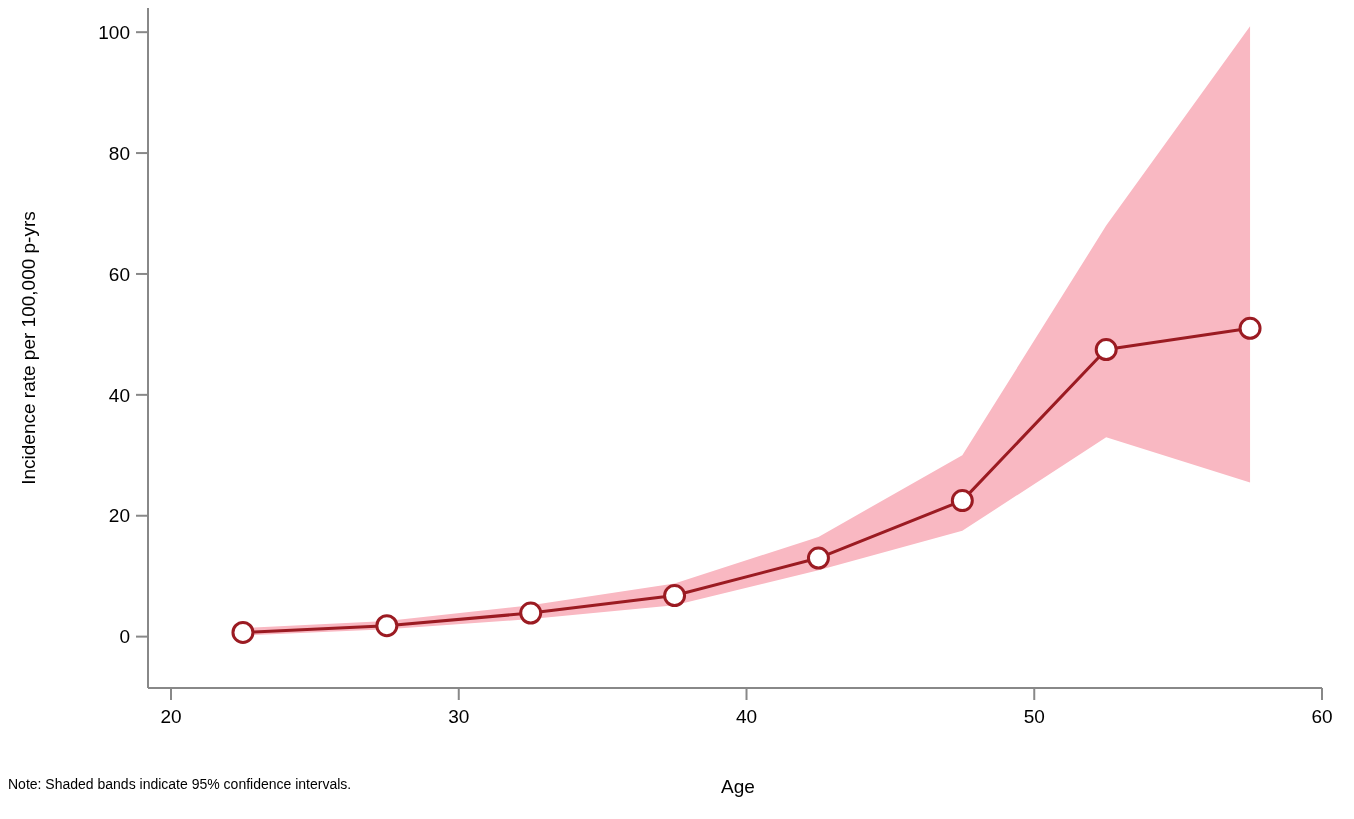 This screenshot has height=819, width=1354. I want to click on y-tick-label: 60, so click(119, 274).